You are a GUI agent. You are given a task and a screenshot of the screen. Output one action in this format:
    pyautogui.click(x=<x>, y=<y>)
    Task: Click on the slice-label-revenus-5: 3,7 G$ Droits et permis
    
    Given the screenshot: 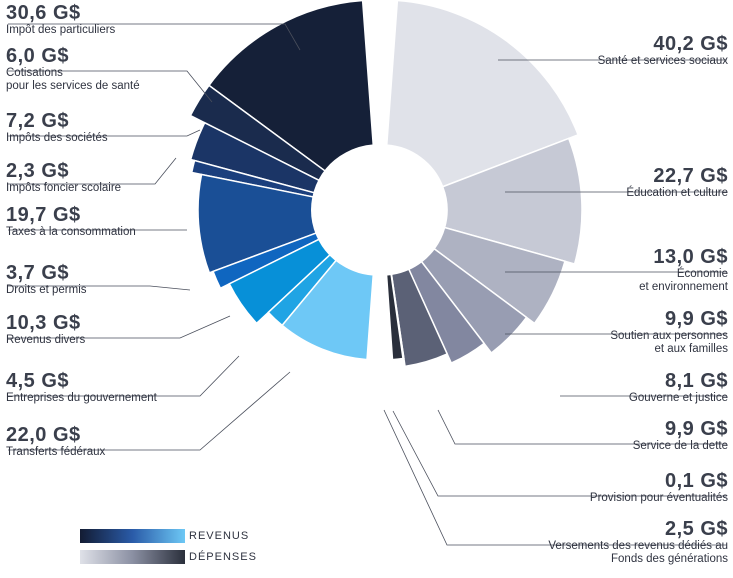 What is the action you would take?
    pyautogui.click(x=46, y=279)
    